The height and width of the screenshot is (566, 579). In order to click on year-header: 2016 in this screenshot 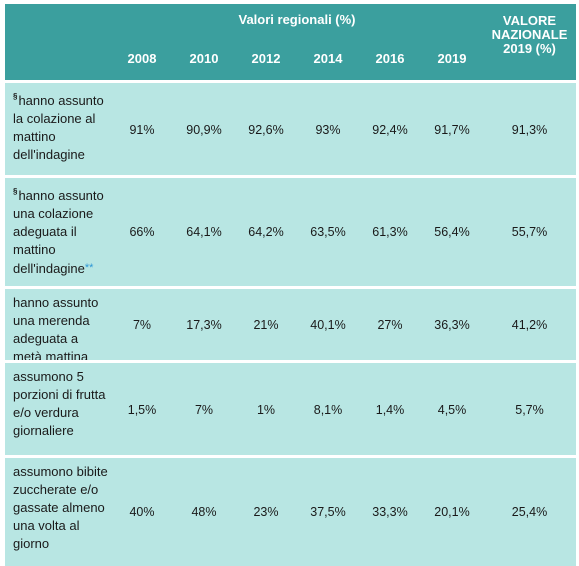, I will do `click(390, 58)`.